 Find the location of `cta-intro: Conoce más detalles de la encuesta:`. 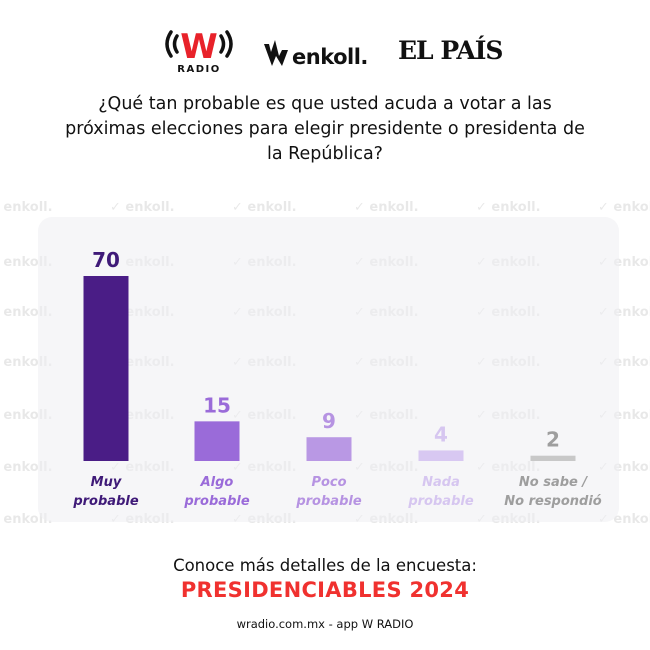

cta-intro: Conoce más detalles de la encuesta: is located at coordinates (325, 565).